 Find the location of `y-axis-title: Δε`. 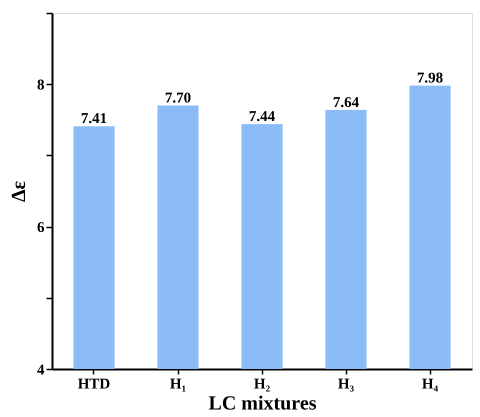

y-axis-title: Δε is located at coordinates (19, 191).